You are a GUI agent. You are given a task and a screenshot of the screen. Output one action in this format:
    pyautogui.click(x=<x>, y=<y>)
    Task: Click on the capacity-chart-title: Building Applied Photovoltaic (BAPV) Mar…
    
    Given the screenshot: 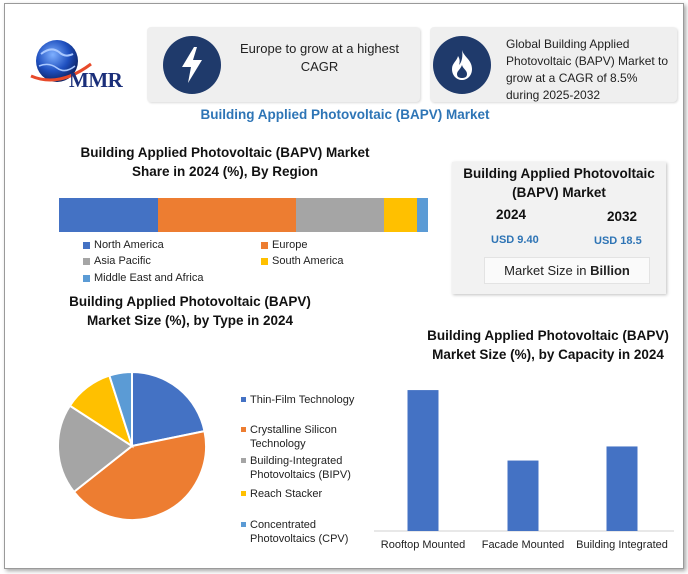 What is the action you would take?
    pyautogui.click(x=548, y=345)
    